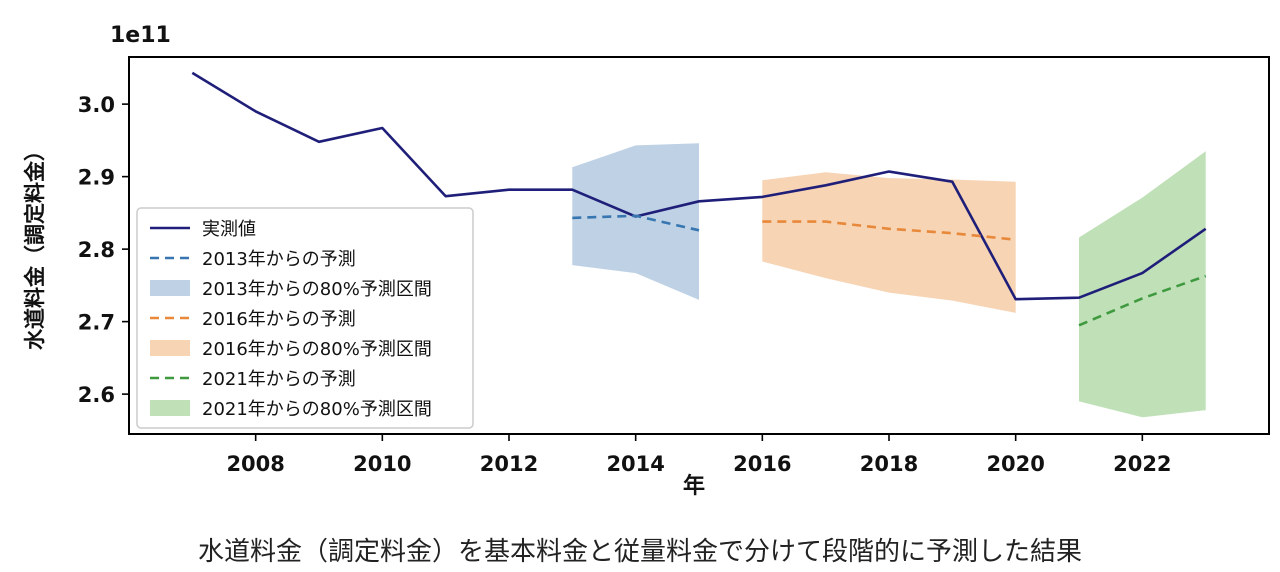 The width and height of the screenshot is (1280, 572). I want to click on y-tick-label: 2.7, so click(96, 323).